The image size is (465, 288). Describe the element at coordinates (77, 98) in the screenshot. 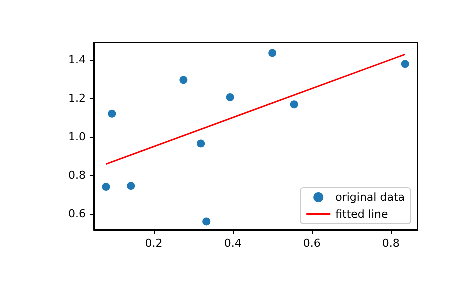

I see `y-tick-label: 1.2` at that location.